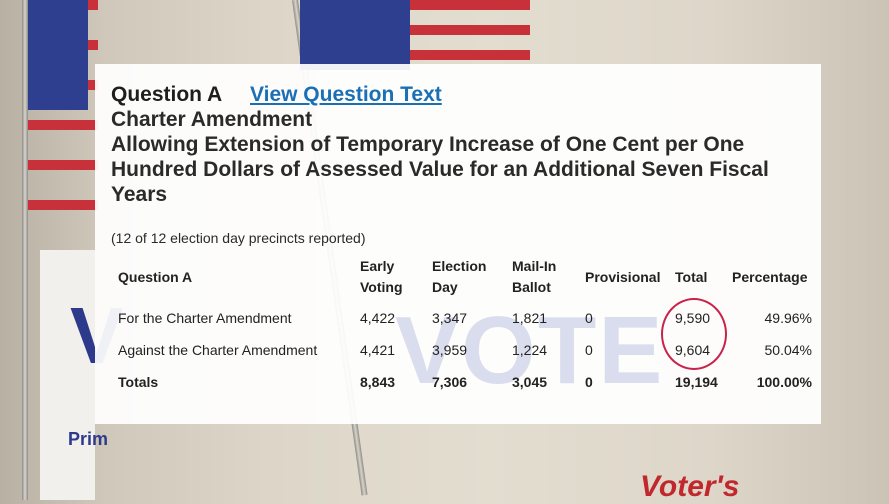 The width and height of the screenshot is (889, 504). What do you see at coordinates (205, 318) in the screenshot?
I see `row-choice: For the Charter Amendment` at bounding box center [205, 318].